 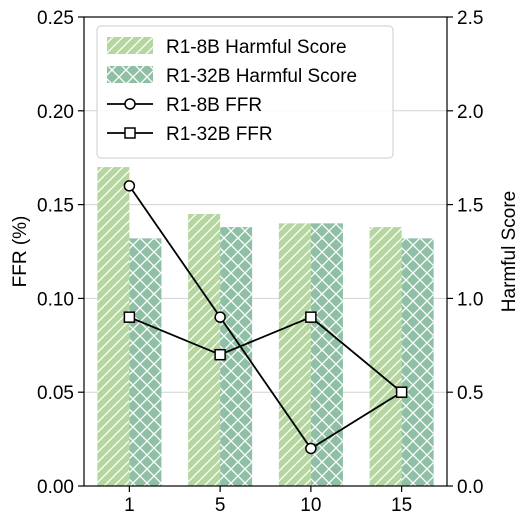 I want to click on y-right-tick-label: 2.5, so click(x=470, y=18).